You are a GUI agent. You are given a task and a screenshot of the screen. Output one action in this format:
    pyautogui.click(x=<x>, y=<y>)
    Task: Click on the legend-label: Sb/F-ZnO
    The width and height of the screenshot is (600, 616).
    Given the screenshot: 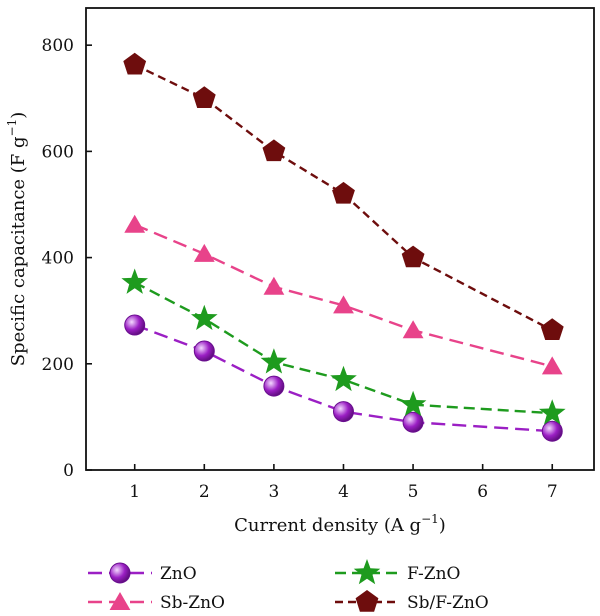 What is the action you would take?
    pyautogui.click(x=448, y=603)
    